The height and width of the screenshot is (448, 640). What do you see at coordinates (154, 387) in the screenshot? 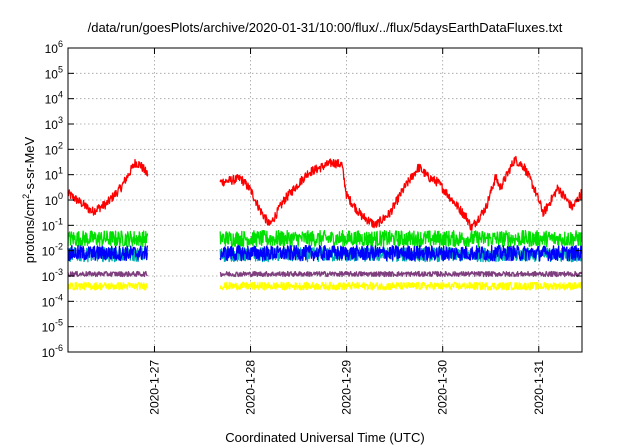
I see `x-tick-label: 2020-1-27` at bounding box center [154, 387].